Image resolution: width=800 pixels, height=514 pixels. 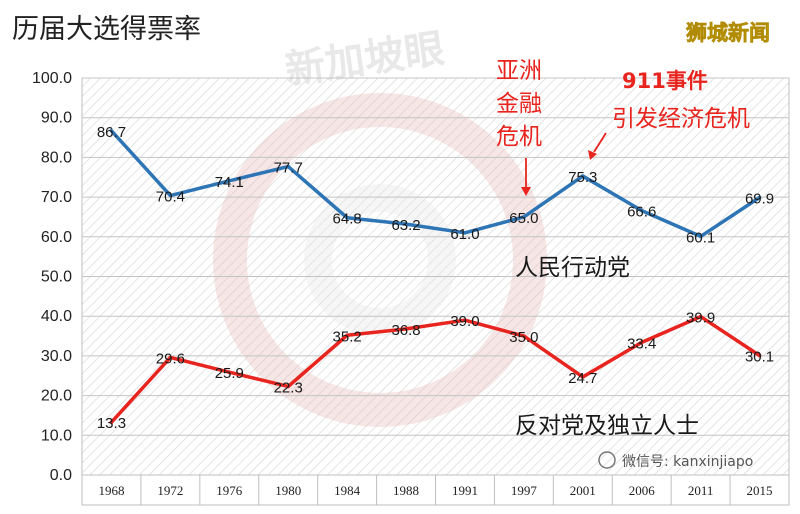 I want to click on data-label: 13.3, so click(x=111, y=423).